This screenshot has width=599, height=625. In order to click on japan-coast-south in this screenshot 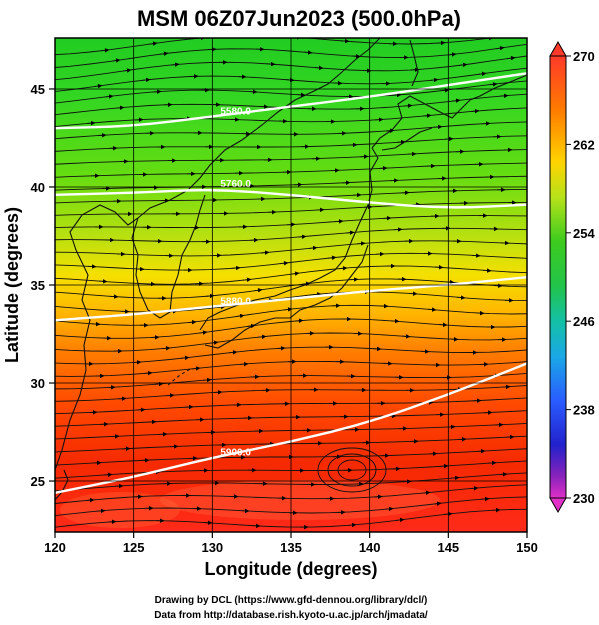, I will do `click(286, 296)`.